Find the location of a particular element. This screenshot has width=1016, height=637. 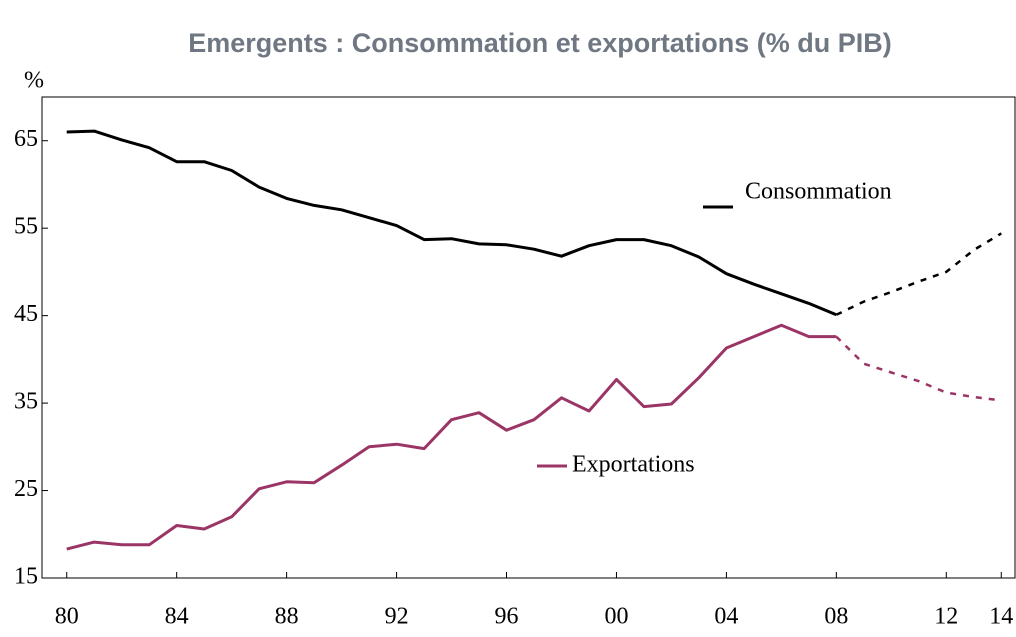

y-tick-label: 55 is located at coordinates (26, 227).